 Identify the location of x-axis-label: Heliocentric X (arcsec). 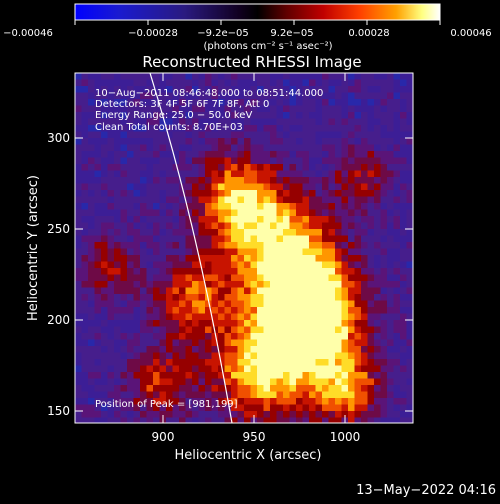
(248, 455).